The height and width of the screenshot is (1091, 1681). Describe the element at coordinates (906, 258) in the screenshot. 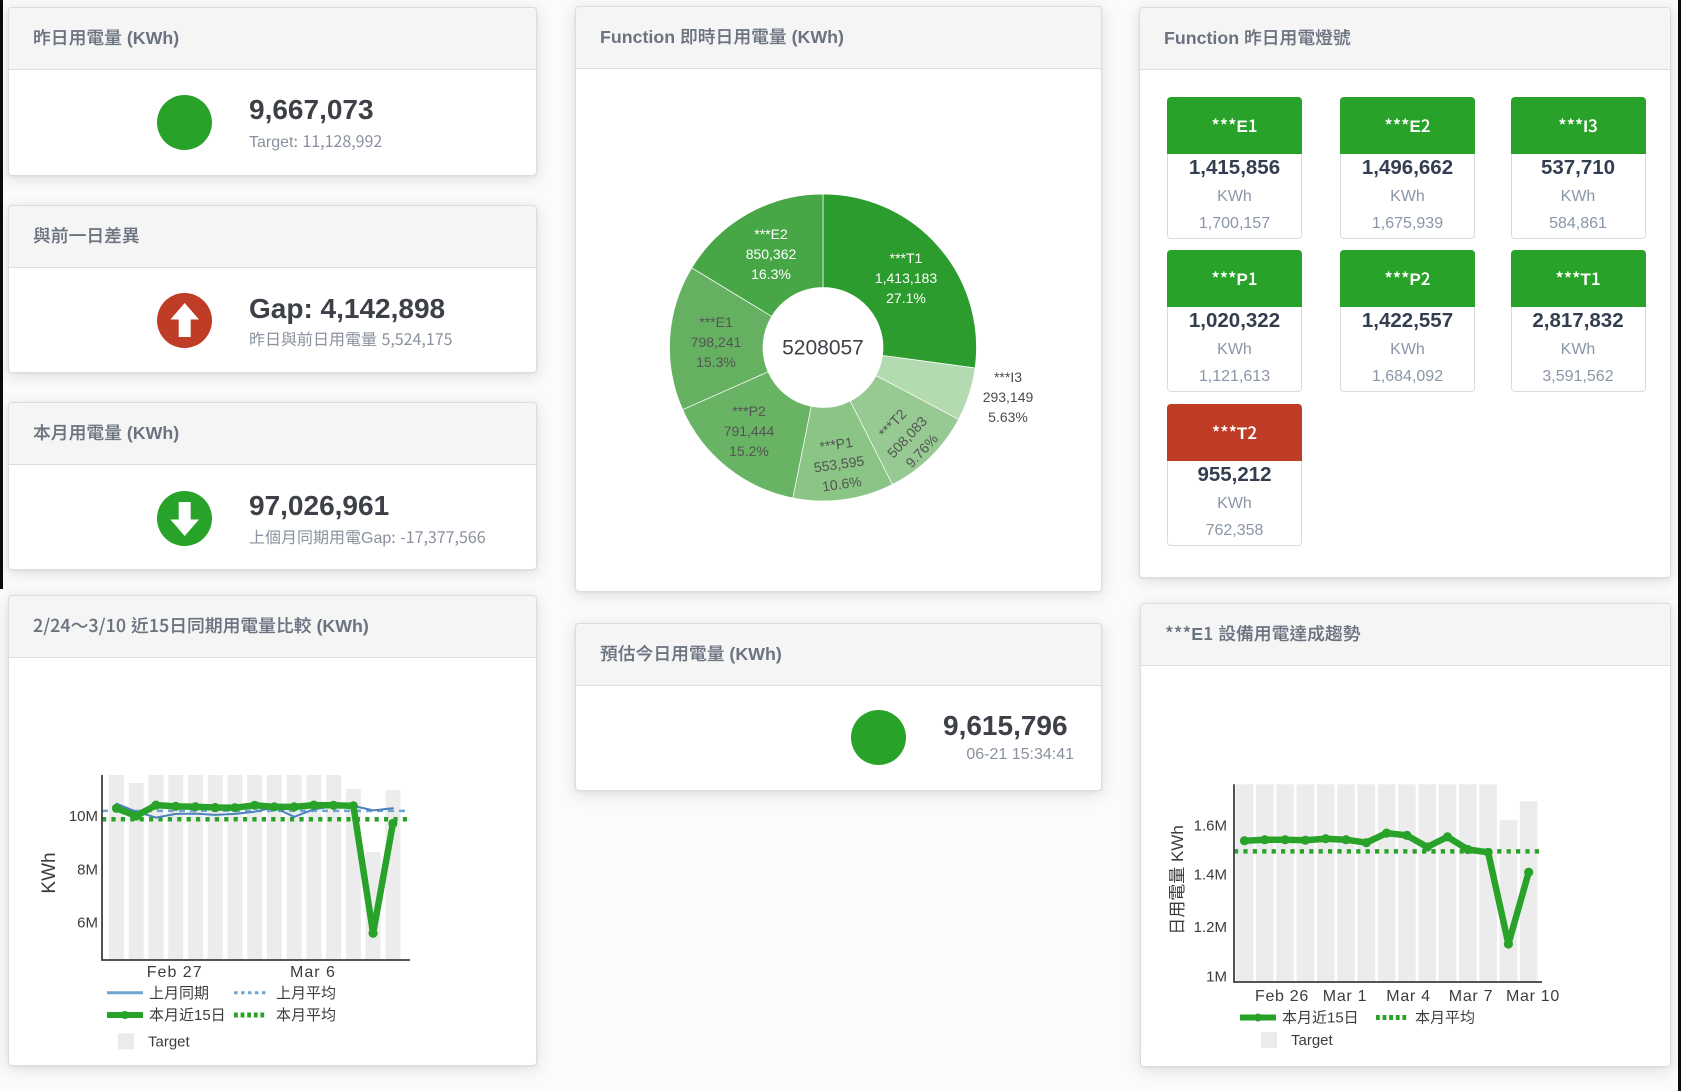

I see `svg-text: ***T1` at that location.